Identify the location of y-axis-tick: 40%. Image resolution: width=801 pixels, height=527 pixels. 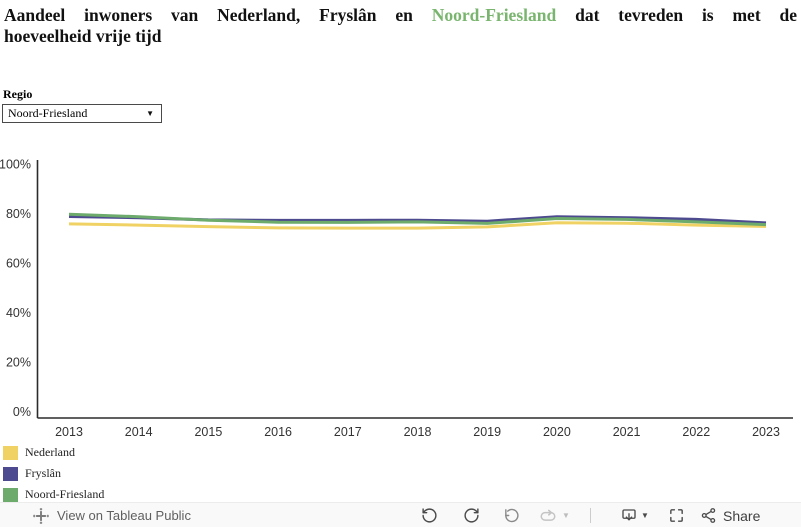
(18, 313).